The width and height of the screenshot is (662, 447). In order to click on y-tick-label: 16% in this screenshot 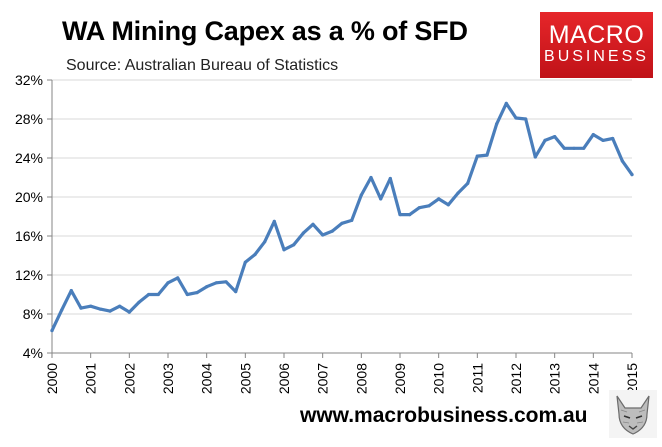, I will do `click(29, 236)`.